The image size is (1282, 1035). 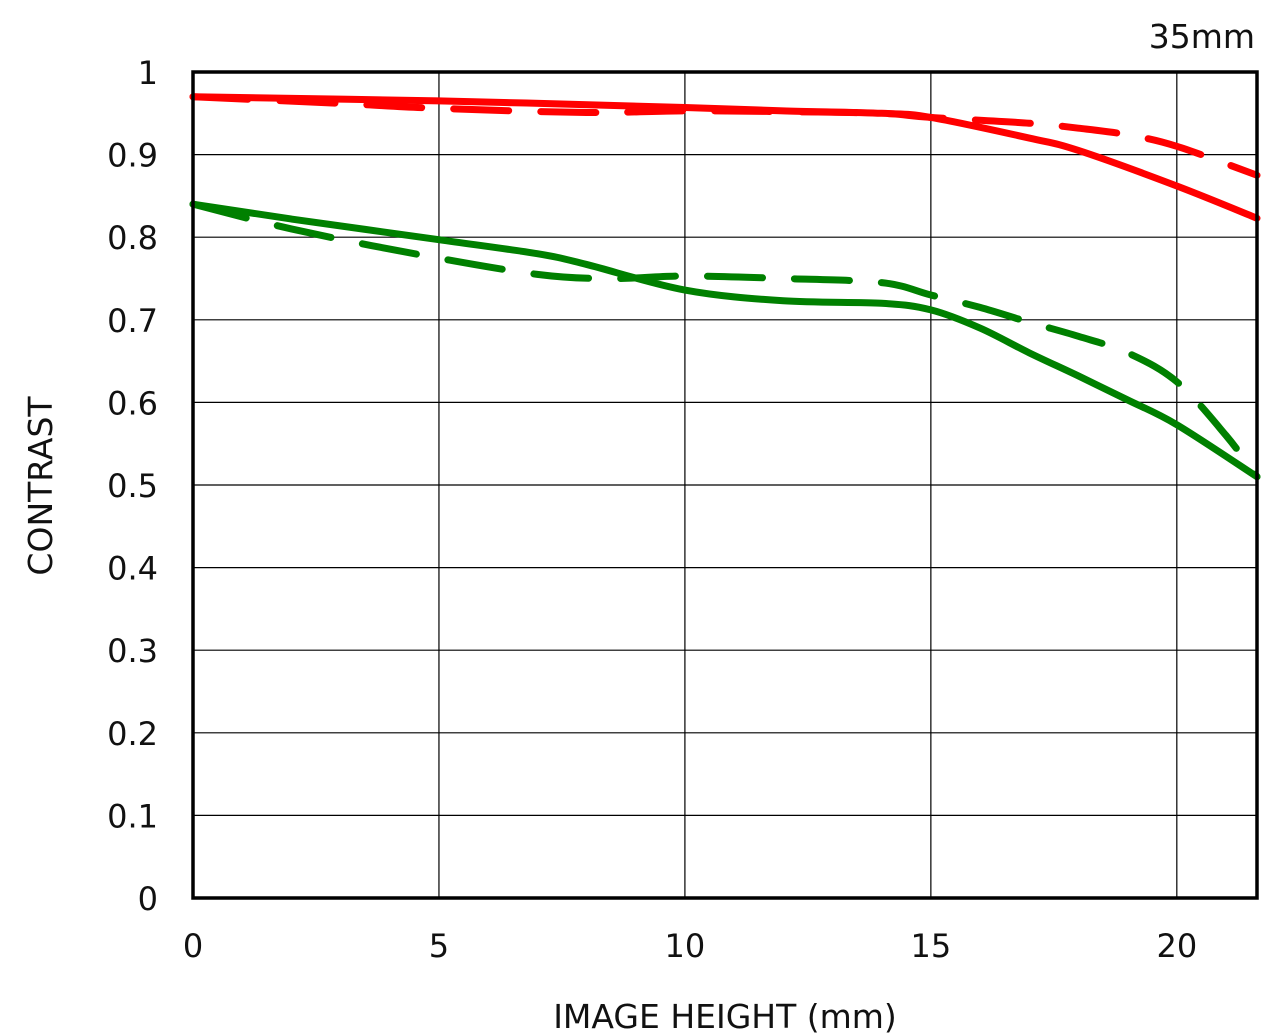 What do you see at coordinates (931, 946) in the screenshot?
I see `x-tick-label: 15` at bounding box center [931, 946].